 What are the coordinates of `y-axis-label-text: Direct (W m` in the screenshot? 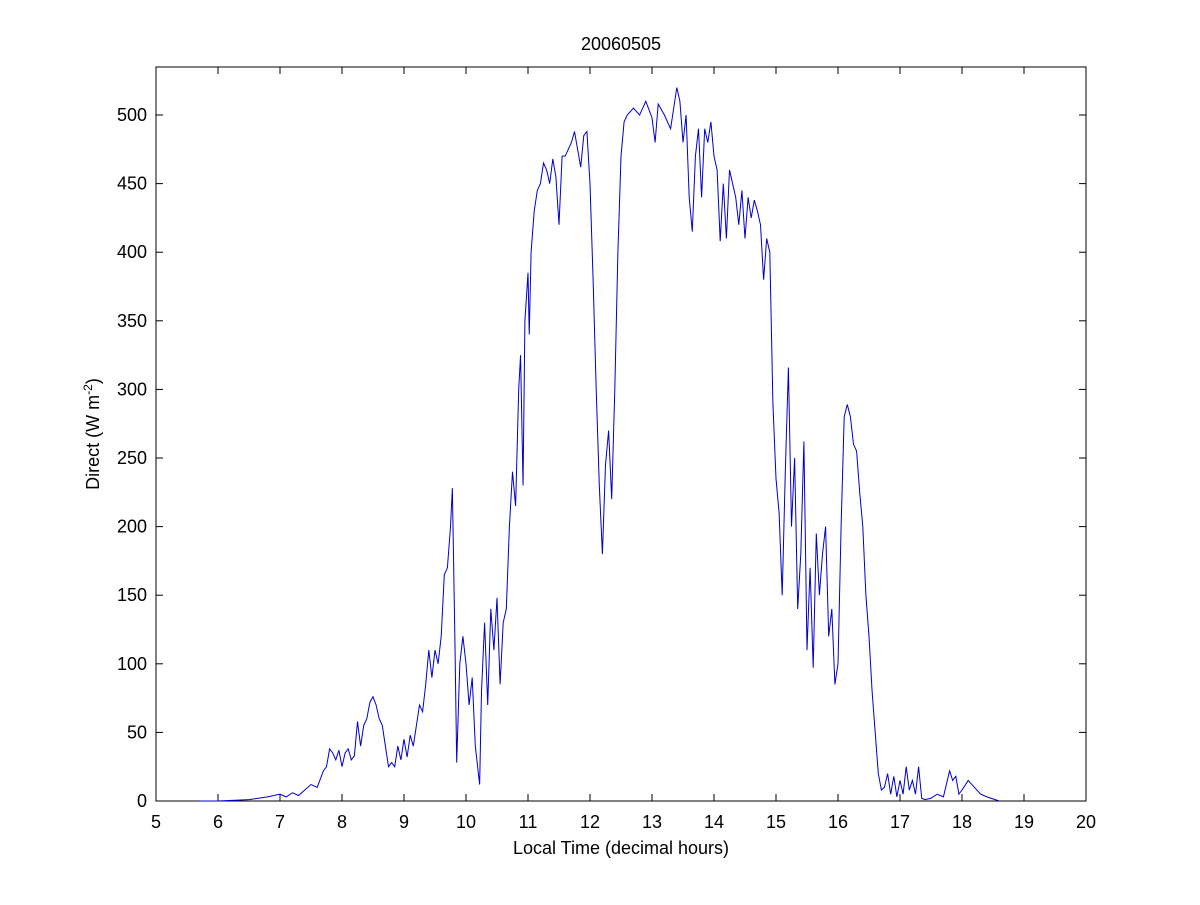 It's located at (93, 442).